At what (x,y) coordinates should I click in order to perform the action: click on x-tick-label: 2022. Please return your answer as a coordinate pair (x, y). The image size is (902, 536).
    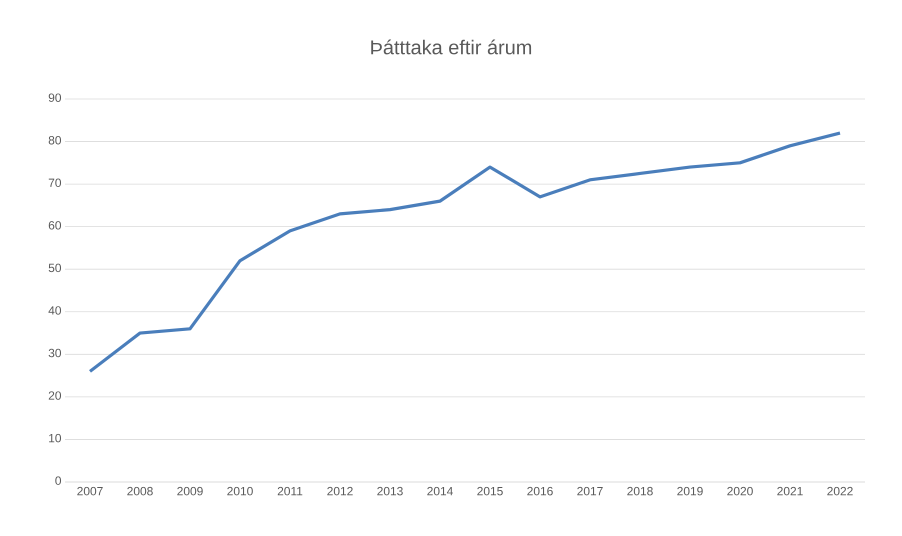
    Looking at the image, I should click on (840, 491).